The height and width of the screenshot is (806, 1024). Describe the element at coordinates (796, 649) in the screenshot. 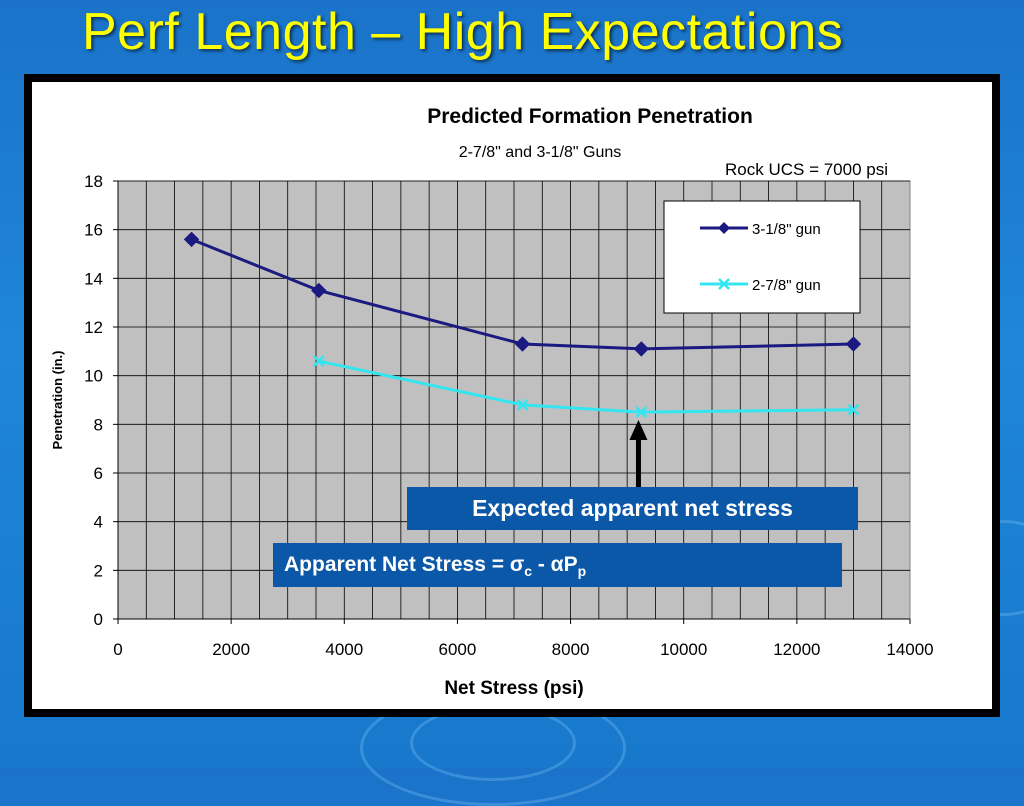

I see `x-tick-label: 12000` at that location.